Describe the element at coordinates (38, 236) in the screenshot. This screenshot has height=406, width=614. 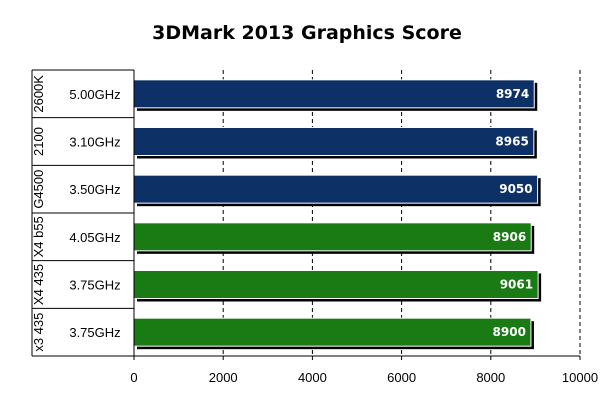
I see `category-group-label: X4 b55` at that location.